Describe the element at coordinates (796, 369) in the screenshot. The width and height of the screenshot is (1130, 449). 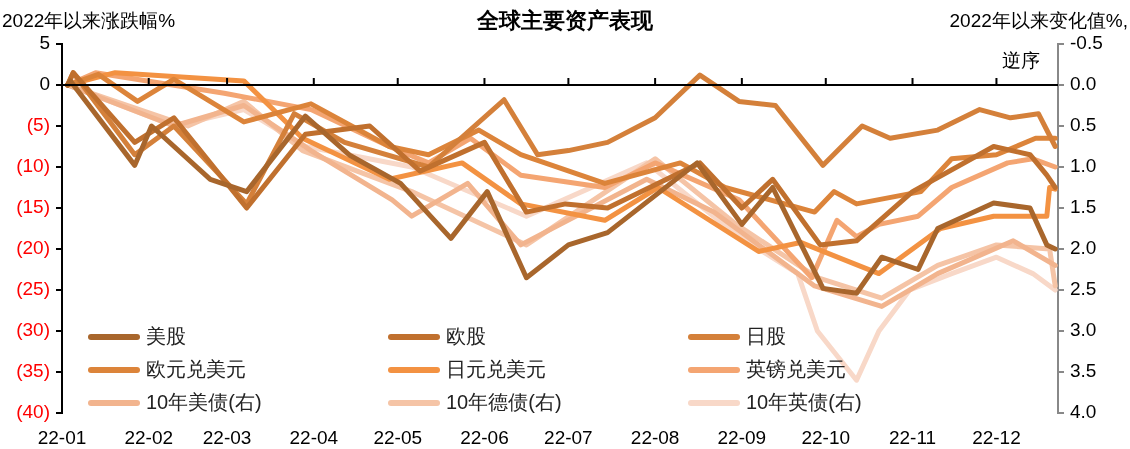
I see `legend-label: 英镑兑美元` at that location.